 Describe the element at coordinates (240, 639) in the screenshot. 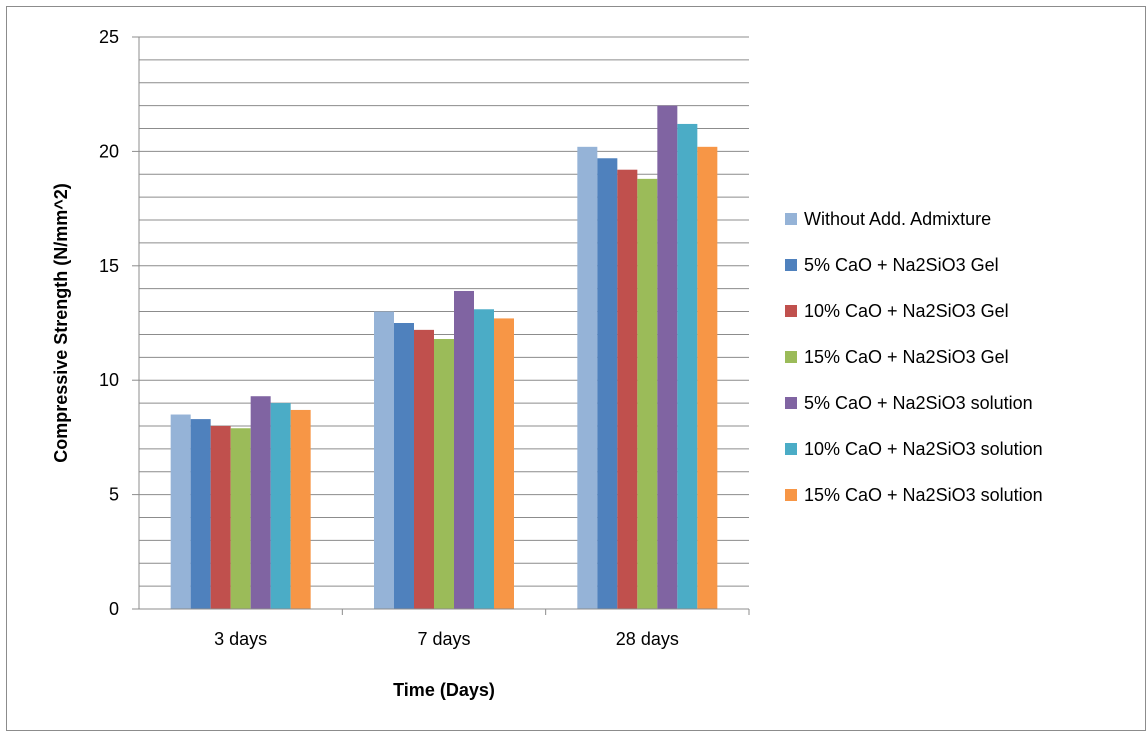

I see `x-tick-label: 3 days` at that location.